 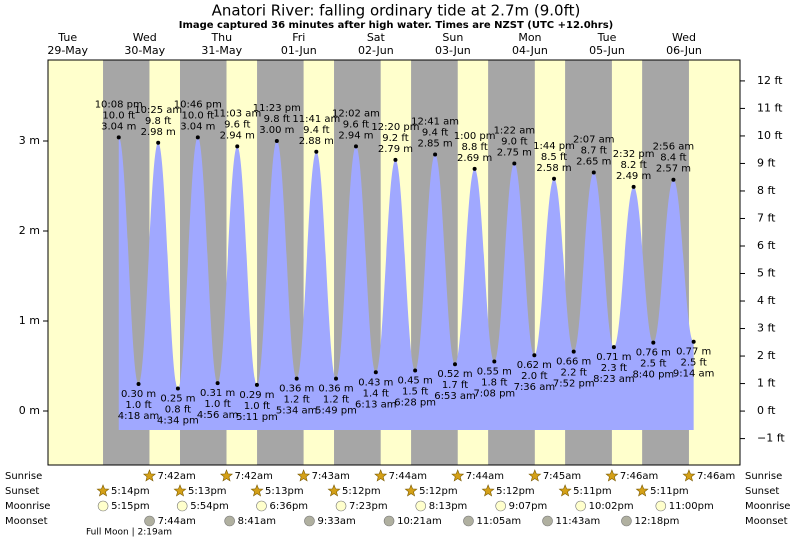 What do you see at coordinates (130, 491) in the screenshot?
I see `sunset-time: 5:14pm` at bounding box center [130, 491].